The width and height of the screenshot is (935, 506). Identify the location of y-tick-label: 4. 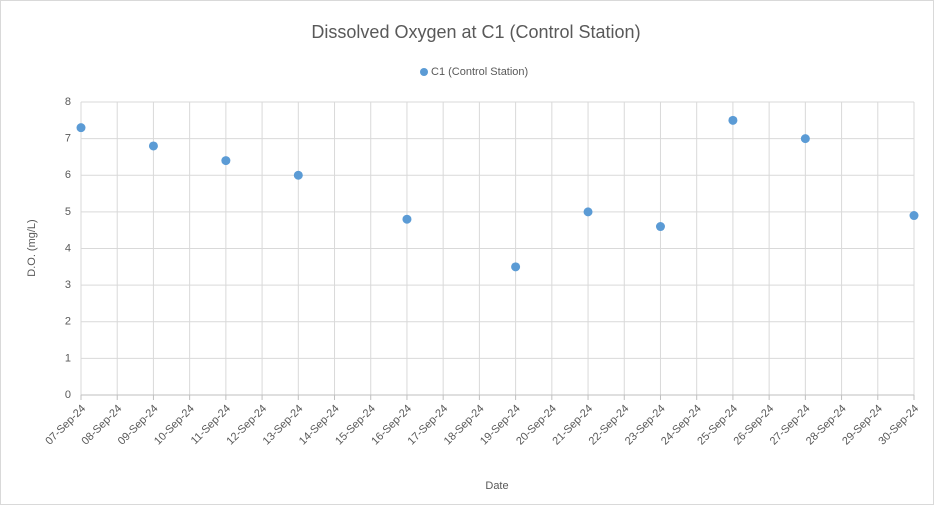
(68, 248).